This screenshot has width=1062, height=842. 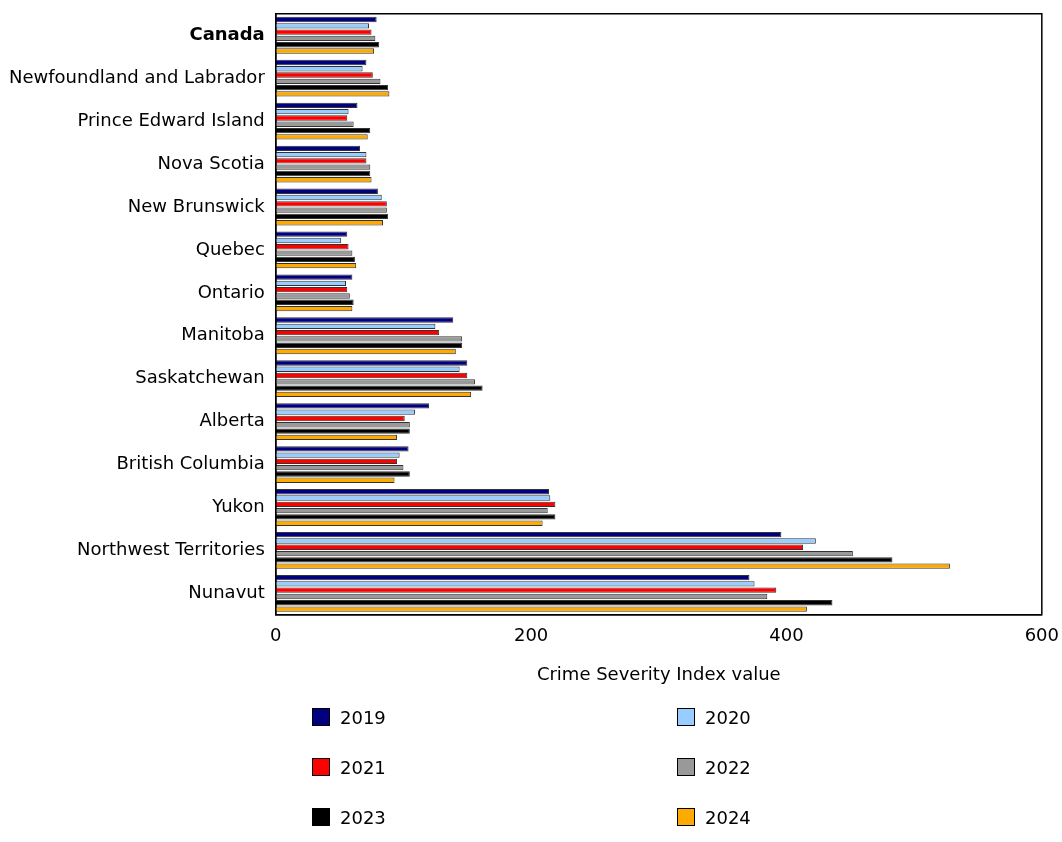 What do you see at coordinates (196, 205) in the screenshot?
I see `y-tick-label: New Brunswick` at bounding box center [196, 205].